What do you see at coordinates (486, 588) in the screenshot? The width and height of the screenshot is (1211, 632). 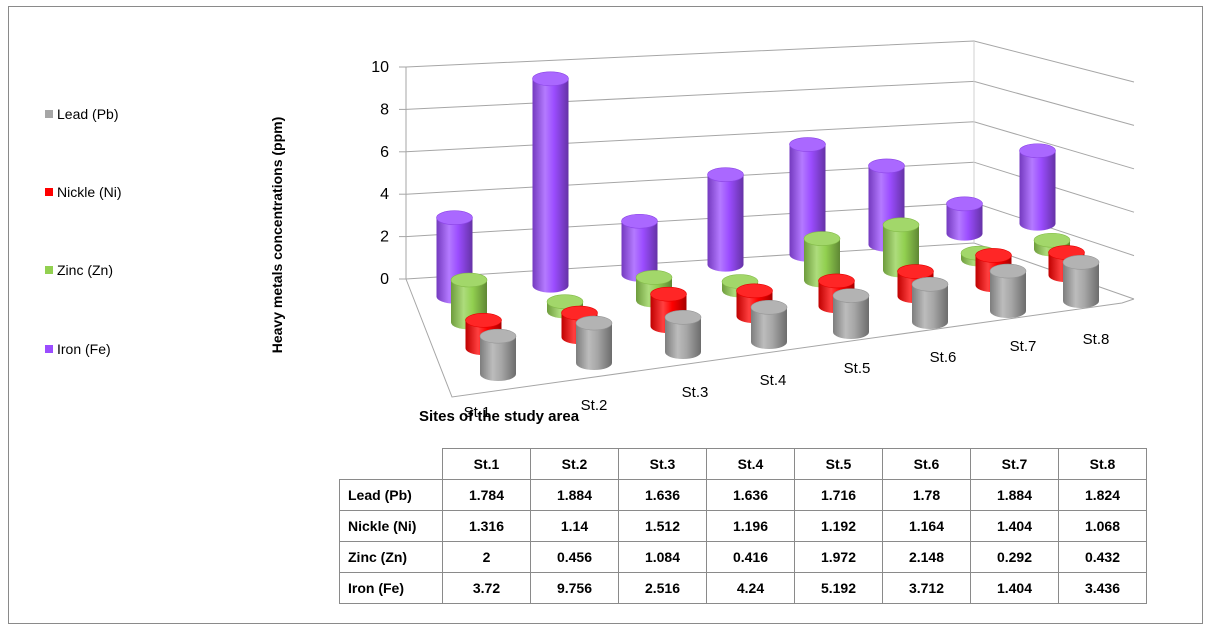 I see `table-cell: 3.72` at bounding box center [486, 588].